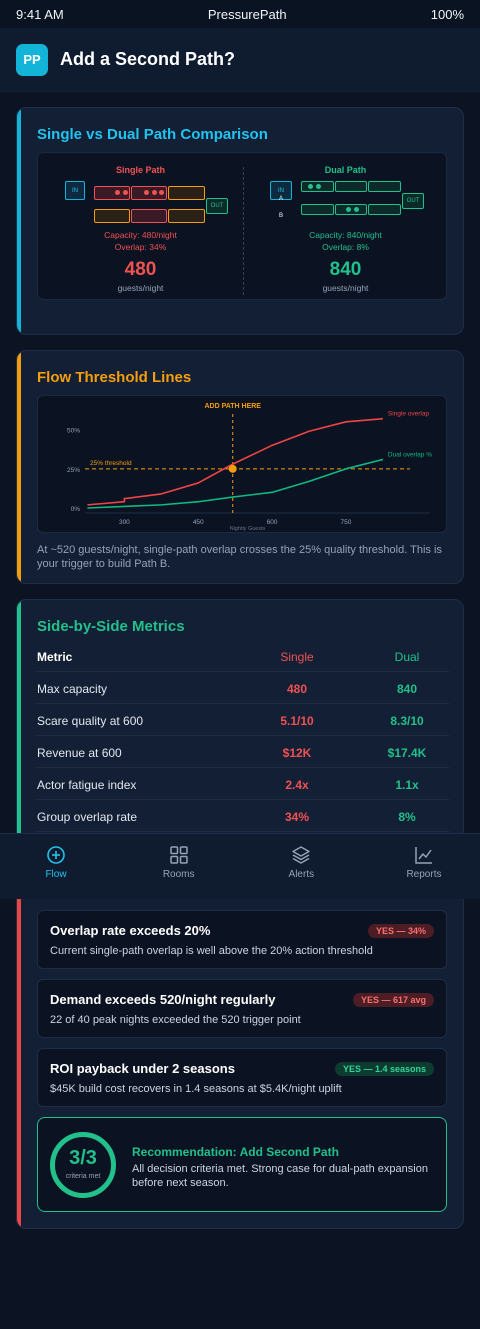 Image resolution: width=480 pixels, height=1329 pixels. Describe the element at coordinates (345, 269) in the screenshot. I see `dual-capacity-value: 840` at that location.